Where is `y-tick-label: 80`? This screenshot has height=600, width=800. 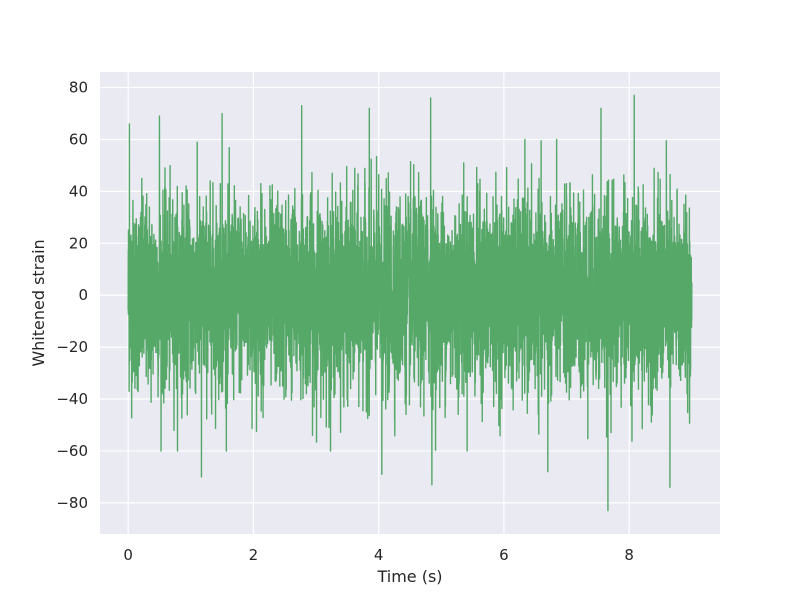
y-tick-label: 80 is located at coordinates (78, 88).